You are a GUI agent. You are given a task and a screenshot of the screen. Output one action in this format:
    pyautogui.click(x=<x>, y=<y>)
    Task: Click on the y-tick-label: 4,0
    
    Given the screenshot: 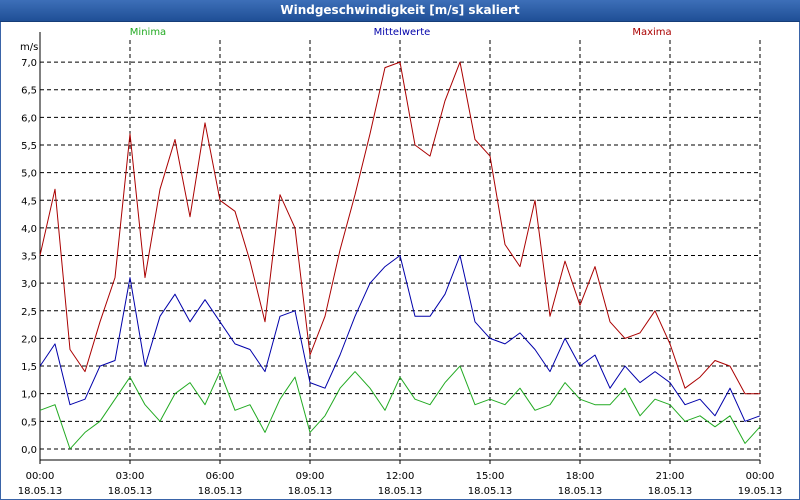 What is the action you would take?
    pyautogui.click(x=29, y=229)
    